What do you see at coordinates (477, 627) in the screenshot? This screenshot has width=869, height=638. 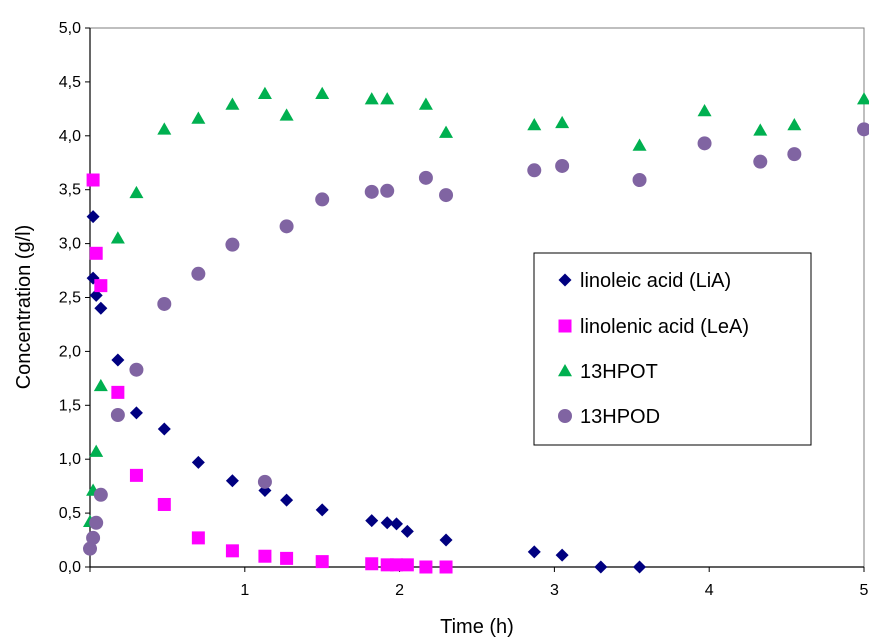 I see `x-axis-title: Time (h)` at bounding box center [477, 627].